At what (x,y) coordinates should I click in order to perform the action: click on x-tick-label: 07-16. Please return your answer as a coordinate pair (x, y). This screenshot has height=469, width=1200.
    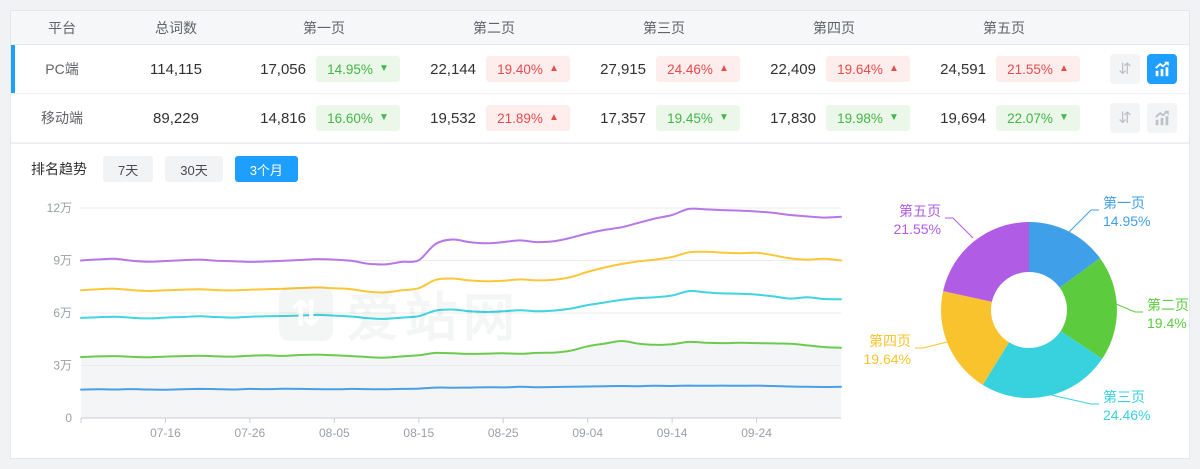
    Looking at the image, I should click on (165, 433).